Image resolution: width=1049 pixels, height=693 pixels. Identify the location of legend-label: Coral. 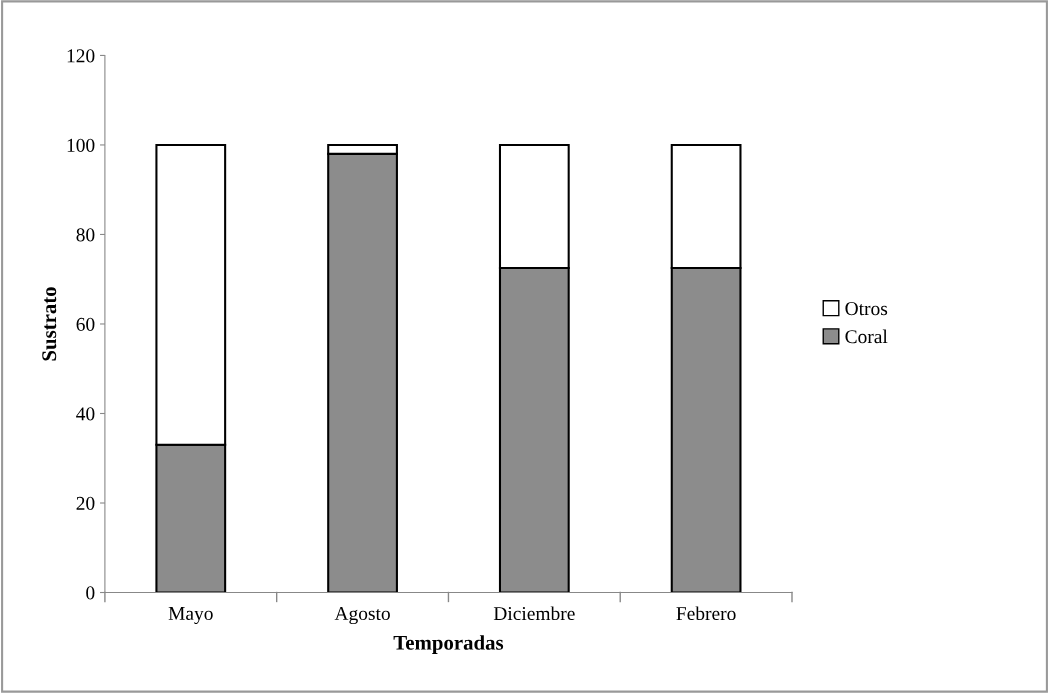
(866, 336).